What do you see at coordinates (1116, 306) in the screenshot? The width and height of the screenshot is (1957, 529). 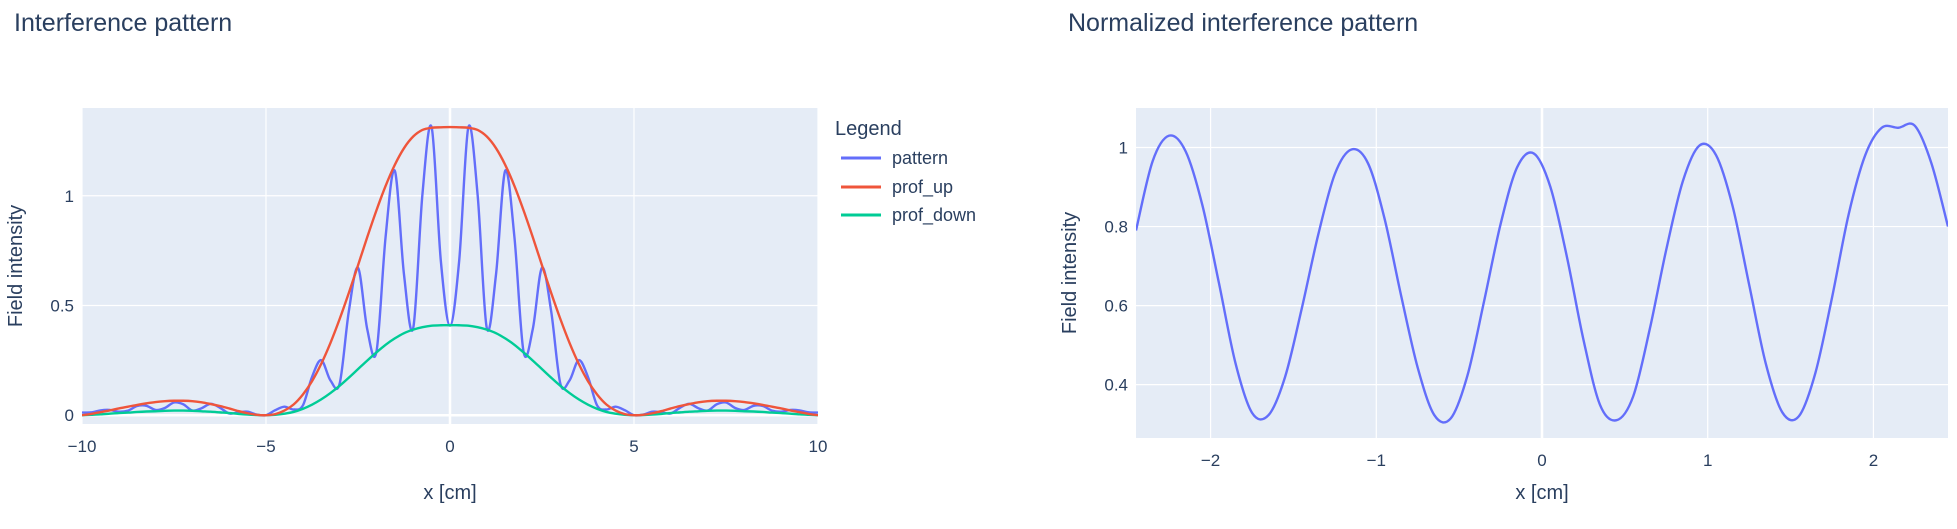 I see `y-tick-label: 0.6` at bounding box center [1116, 306].